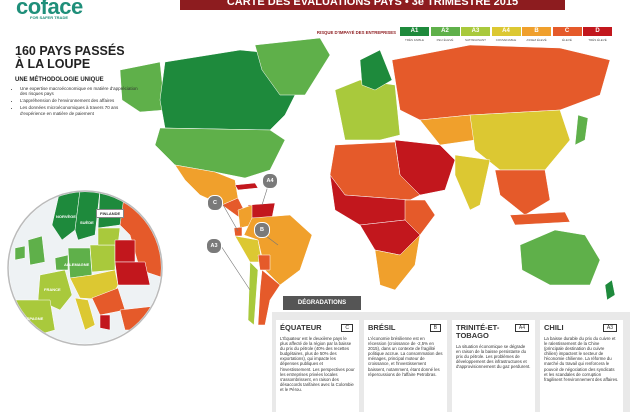 This screenshot has height=412, width=630. Describe the element at coordinates (77, 264) in the screenshot. I see `country-label: ALLEMAGNE` at that location.